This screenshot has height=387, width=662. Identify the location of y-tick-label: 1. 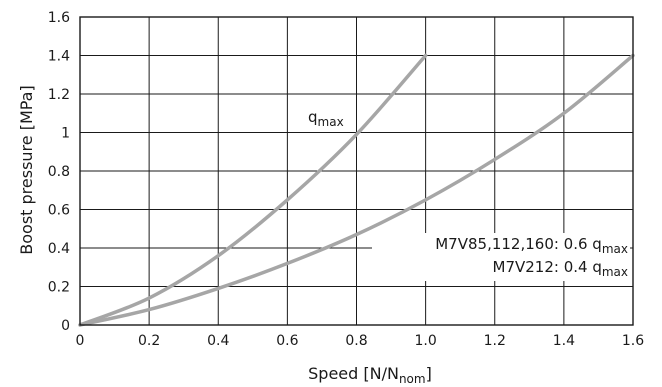
(65, 134).